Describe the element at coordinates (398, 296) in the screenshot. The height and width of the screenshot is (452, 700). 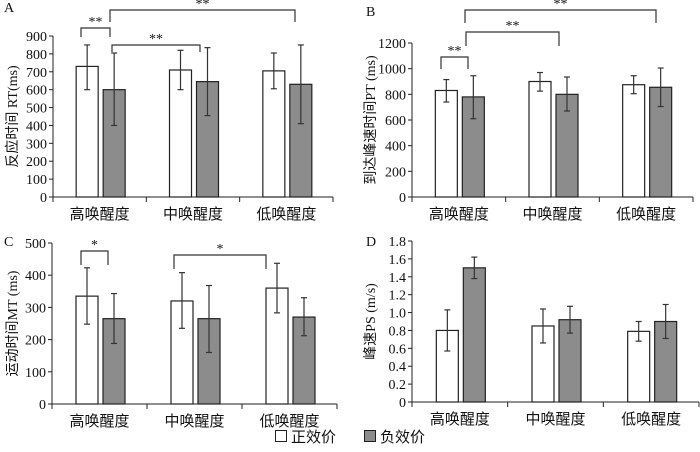
I see `y-tick-label: 1.2` at that location.